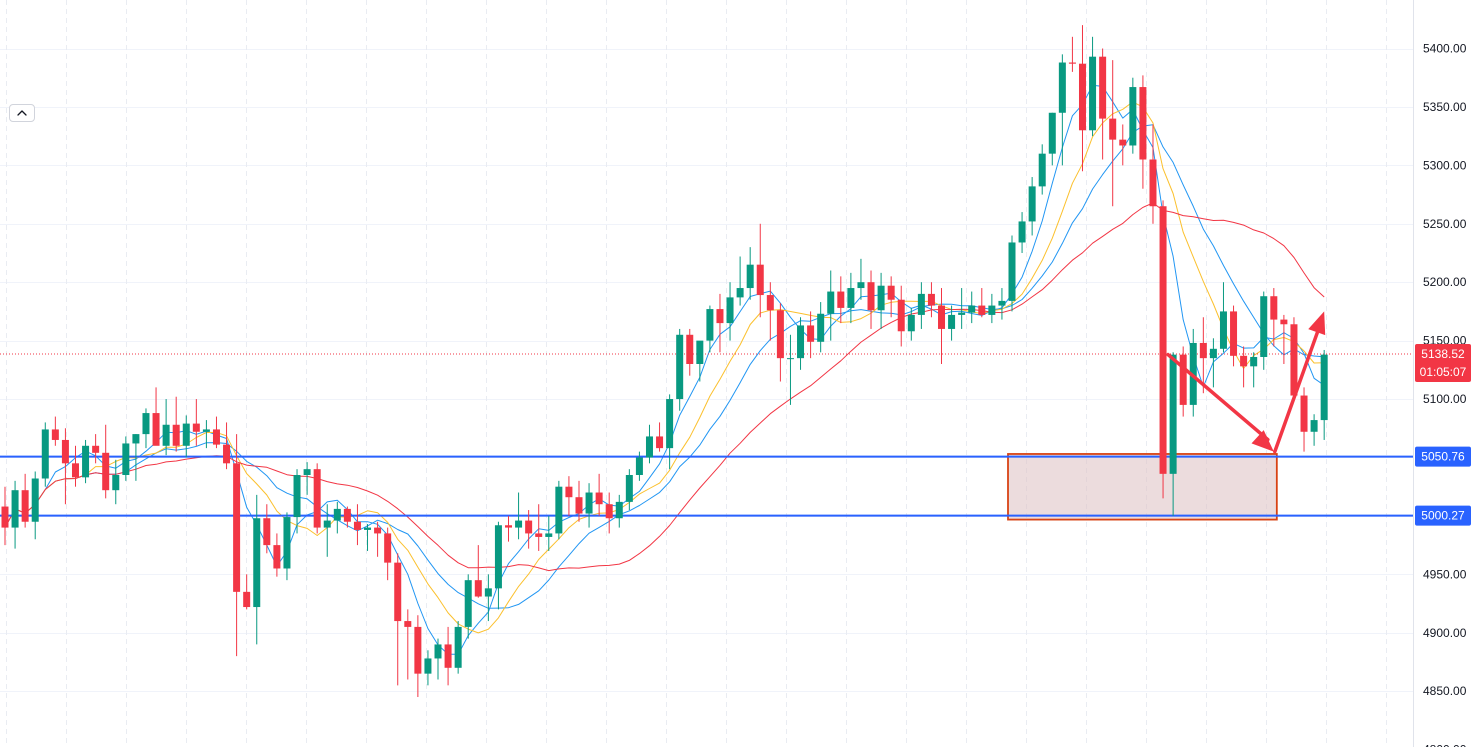 The width and height of the screenshot is (1475, 752). I want to click on level-price-tag, so click(1443, 456).